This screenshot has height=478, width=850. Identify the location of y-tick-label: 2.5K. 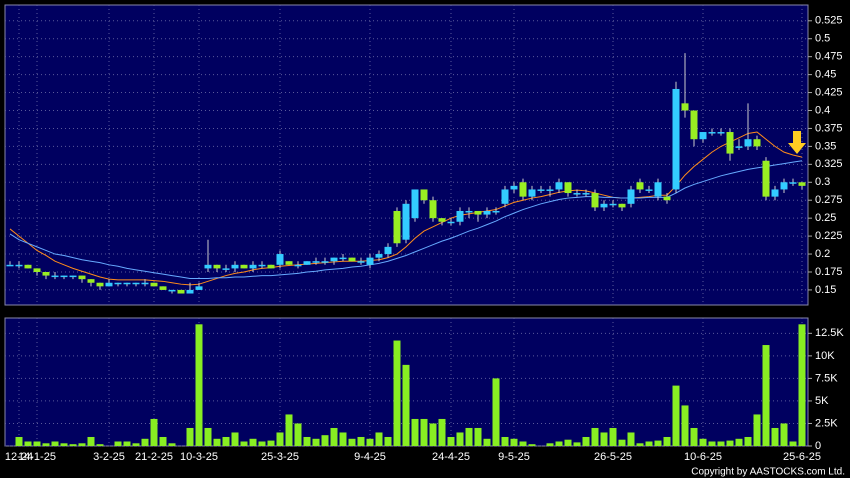
(826, 423).